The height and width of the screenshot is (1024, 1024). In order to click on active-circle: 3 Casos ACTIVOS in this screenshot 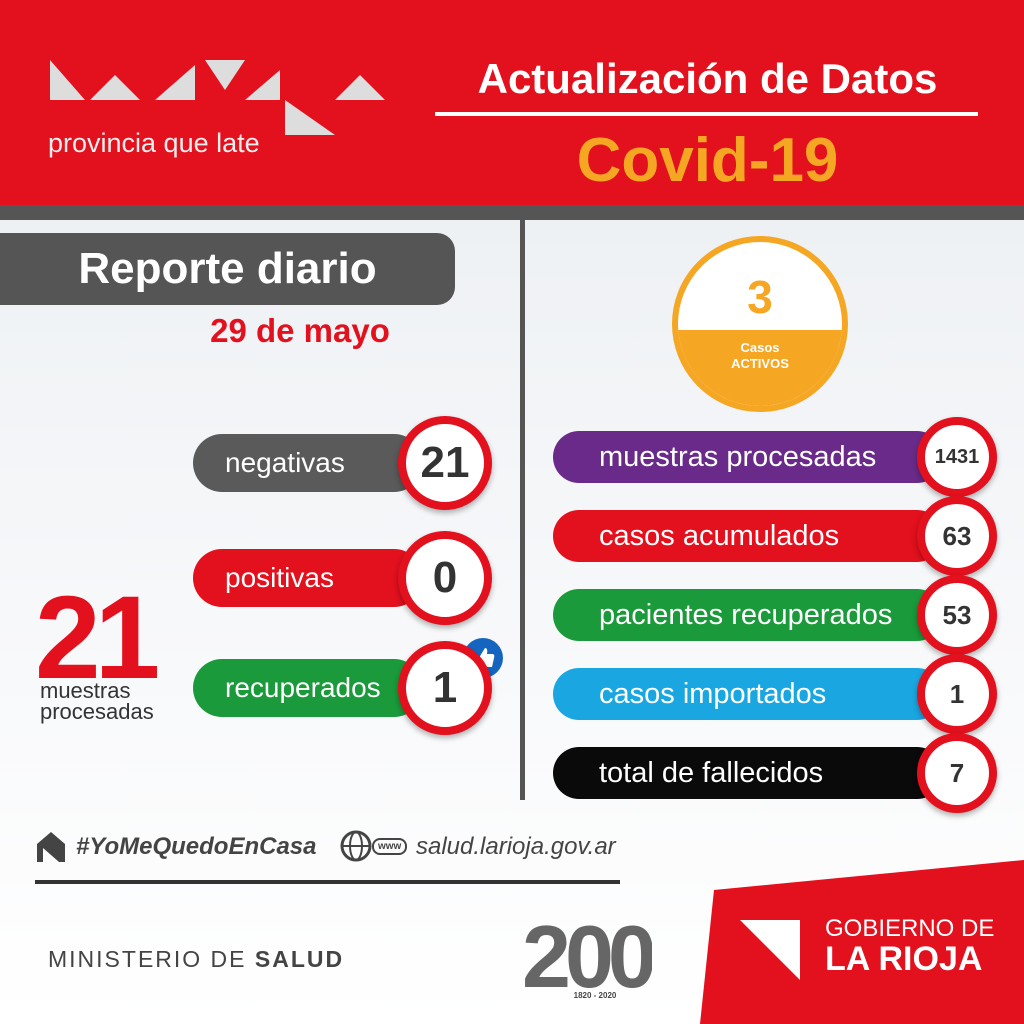, I will do `click(760, 324)`.